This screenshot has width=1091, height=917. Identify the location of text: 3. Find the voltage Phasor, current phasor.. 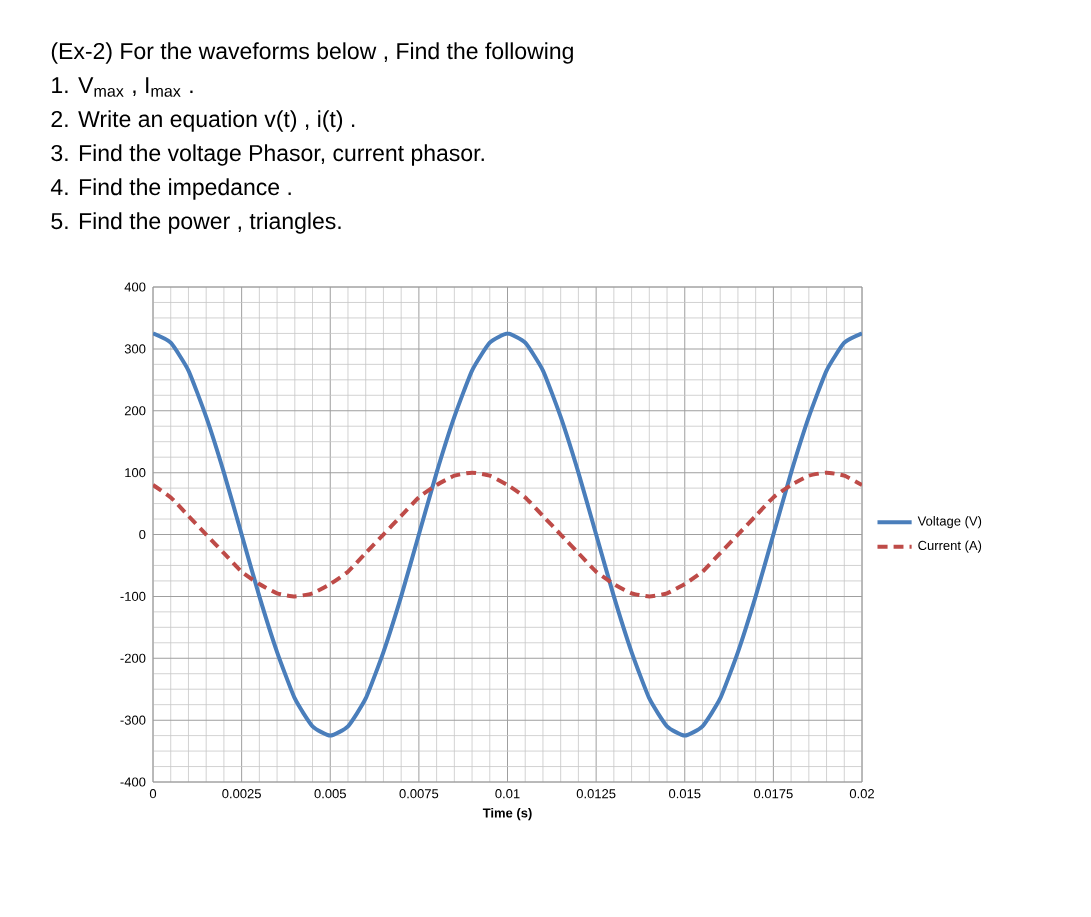
(267, 155).